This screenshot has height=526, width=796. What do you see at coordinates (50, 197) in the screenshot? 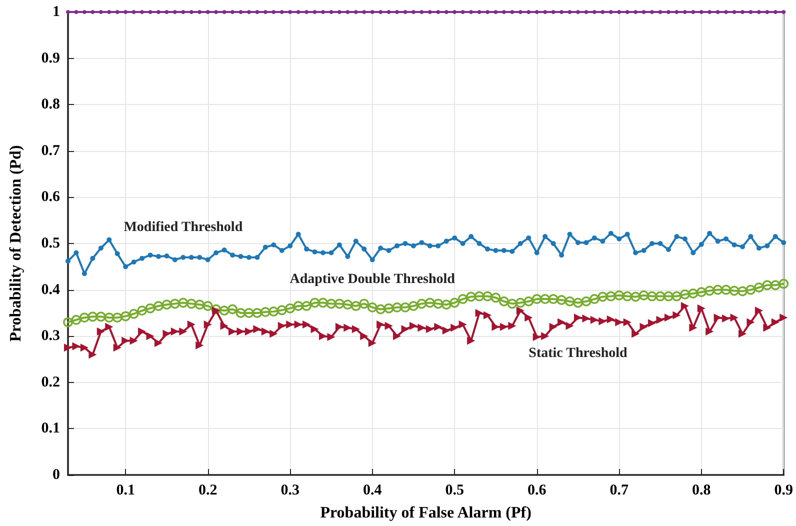
I see `y-tick-label: 0.6` at bounding box center [50, 197].